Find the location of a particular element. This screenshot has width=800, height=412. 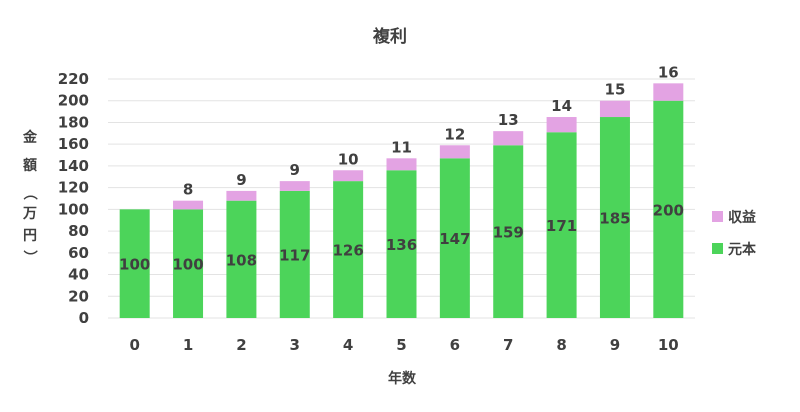

y-tick-label: 140 is located at coordinates (73, 166).